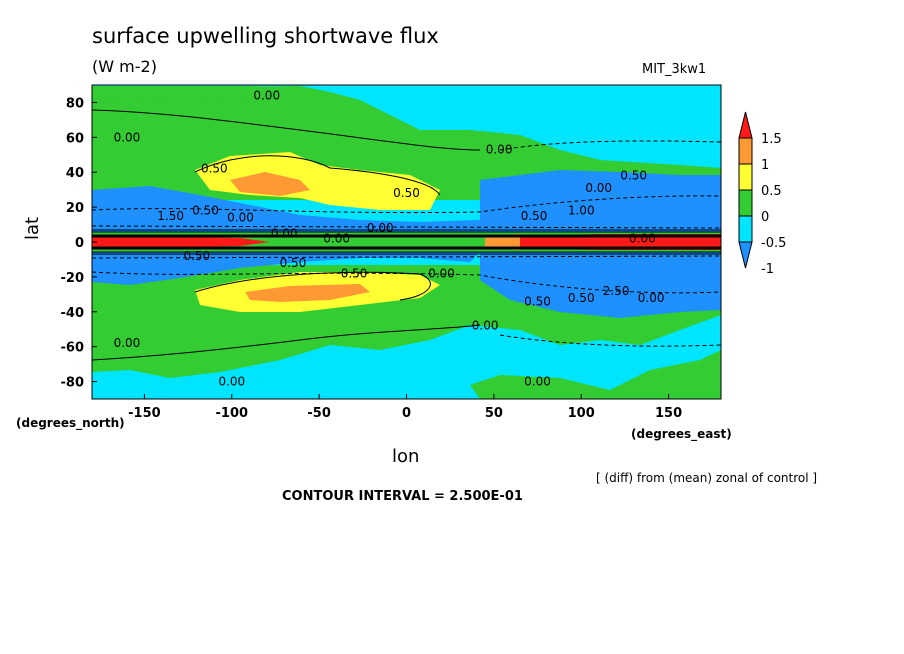  I want to click on contour-label: 1.50, so click(170, 216).